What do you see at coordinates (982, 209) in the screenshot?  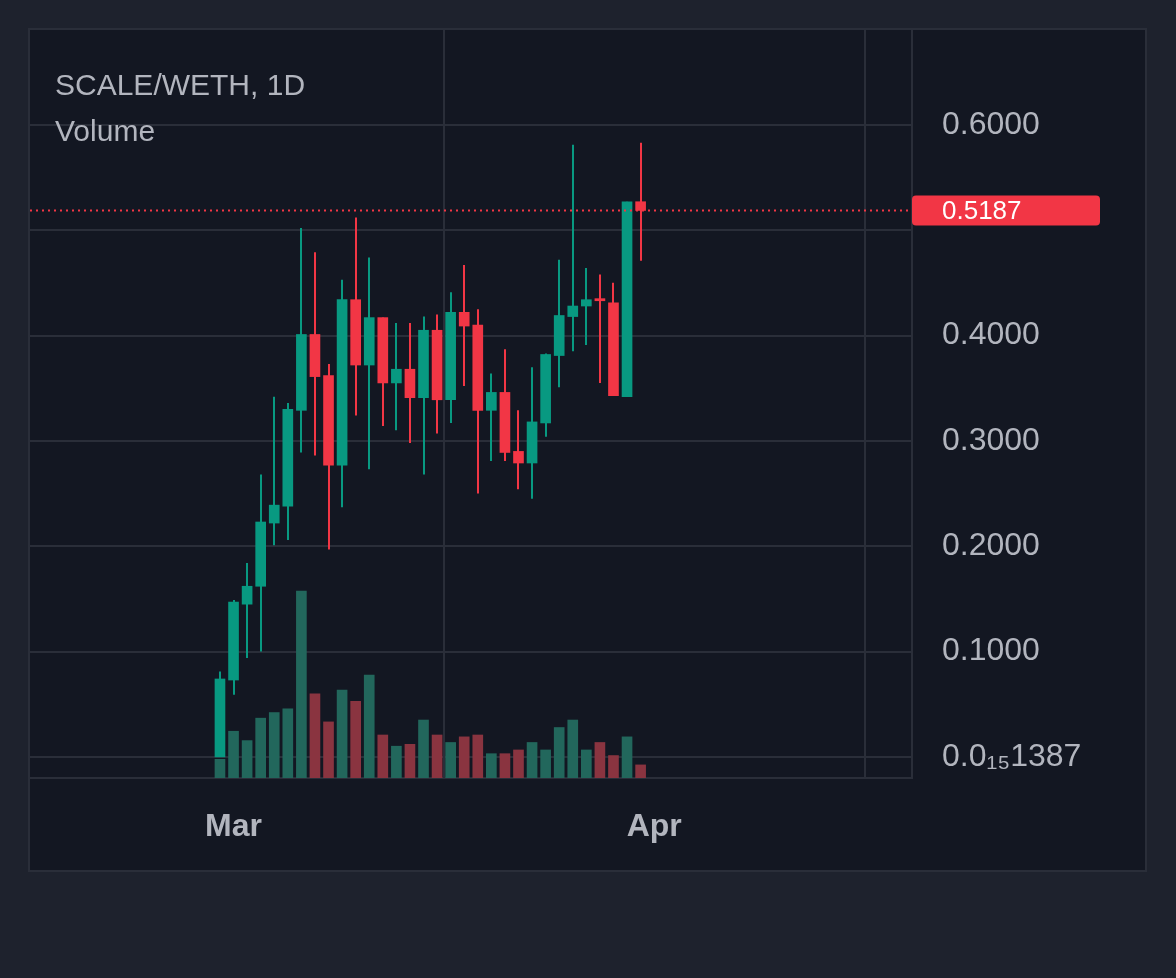 I see `ref-line-label: 0.5187` at bounding box center [982, 209].